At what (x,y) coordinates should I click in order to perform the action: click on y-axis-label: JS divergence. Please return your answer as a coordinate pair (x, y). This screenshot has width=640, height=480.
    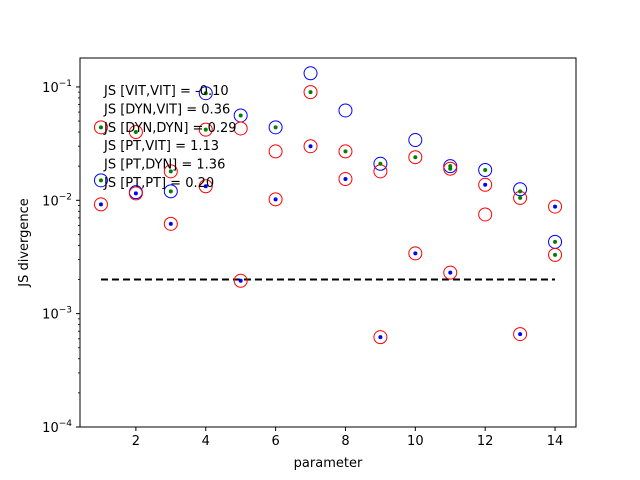
    Looking at the image, I should click on (24, 243).